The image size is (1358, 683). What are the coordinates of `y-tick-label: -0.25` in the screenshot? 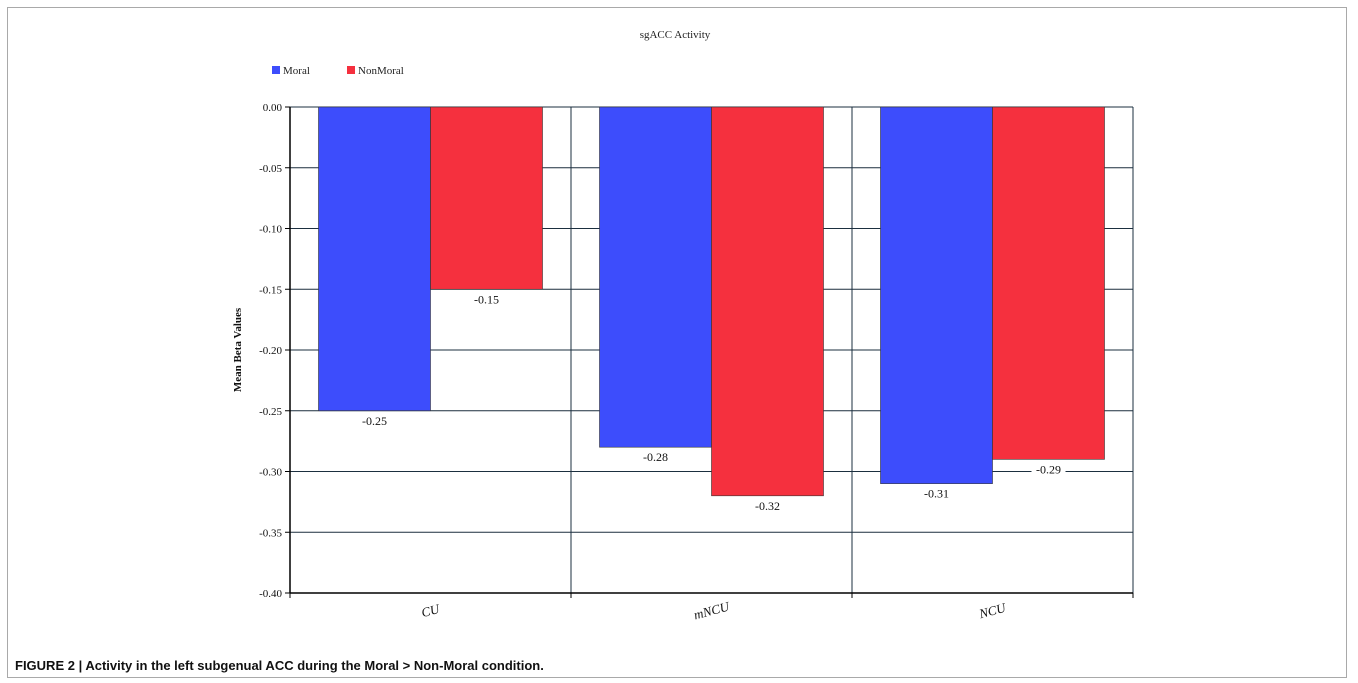 It's located at (270, 412).